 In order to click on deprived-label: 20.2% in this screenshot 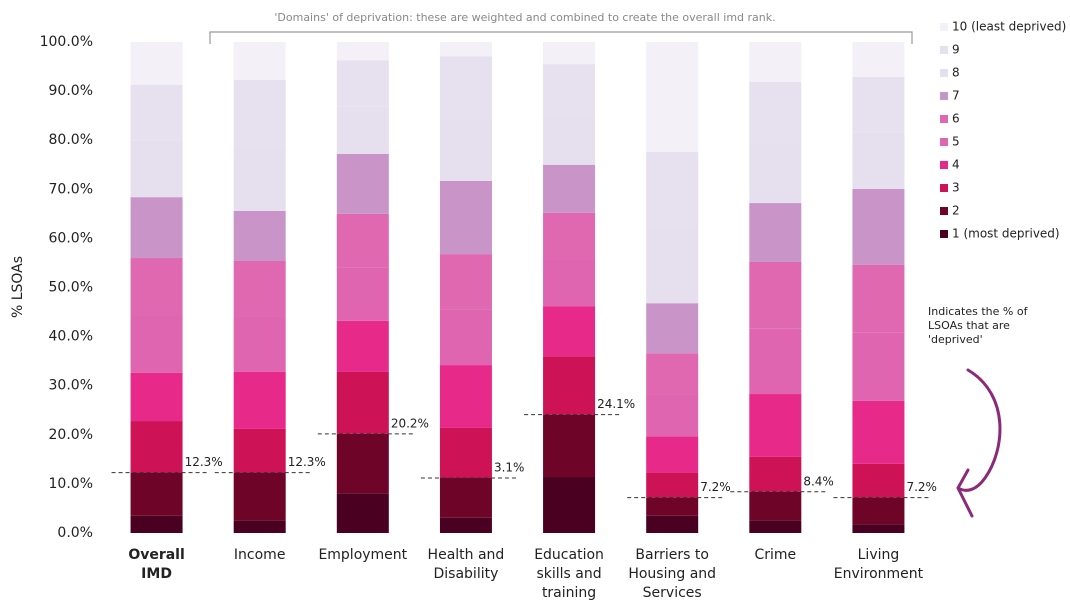, I will do `click(410, 423)`.